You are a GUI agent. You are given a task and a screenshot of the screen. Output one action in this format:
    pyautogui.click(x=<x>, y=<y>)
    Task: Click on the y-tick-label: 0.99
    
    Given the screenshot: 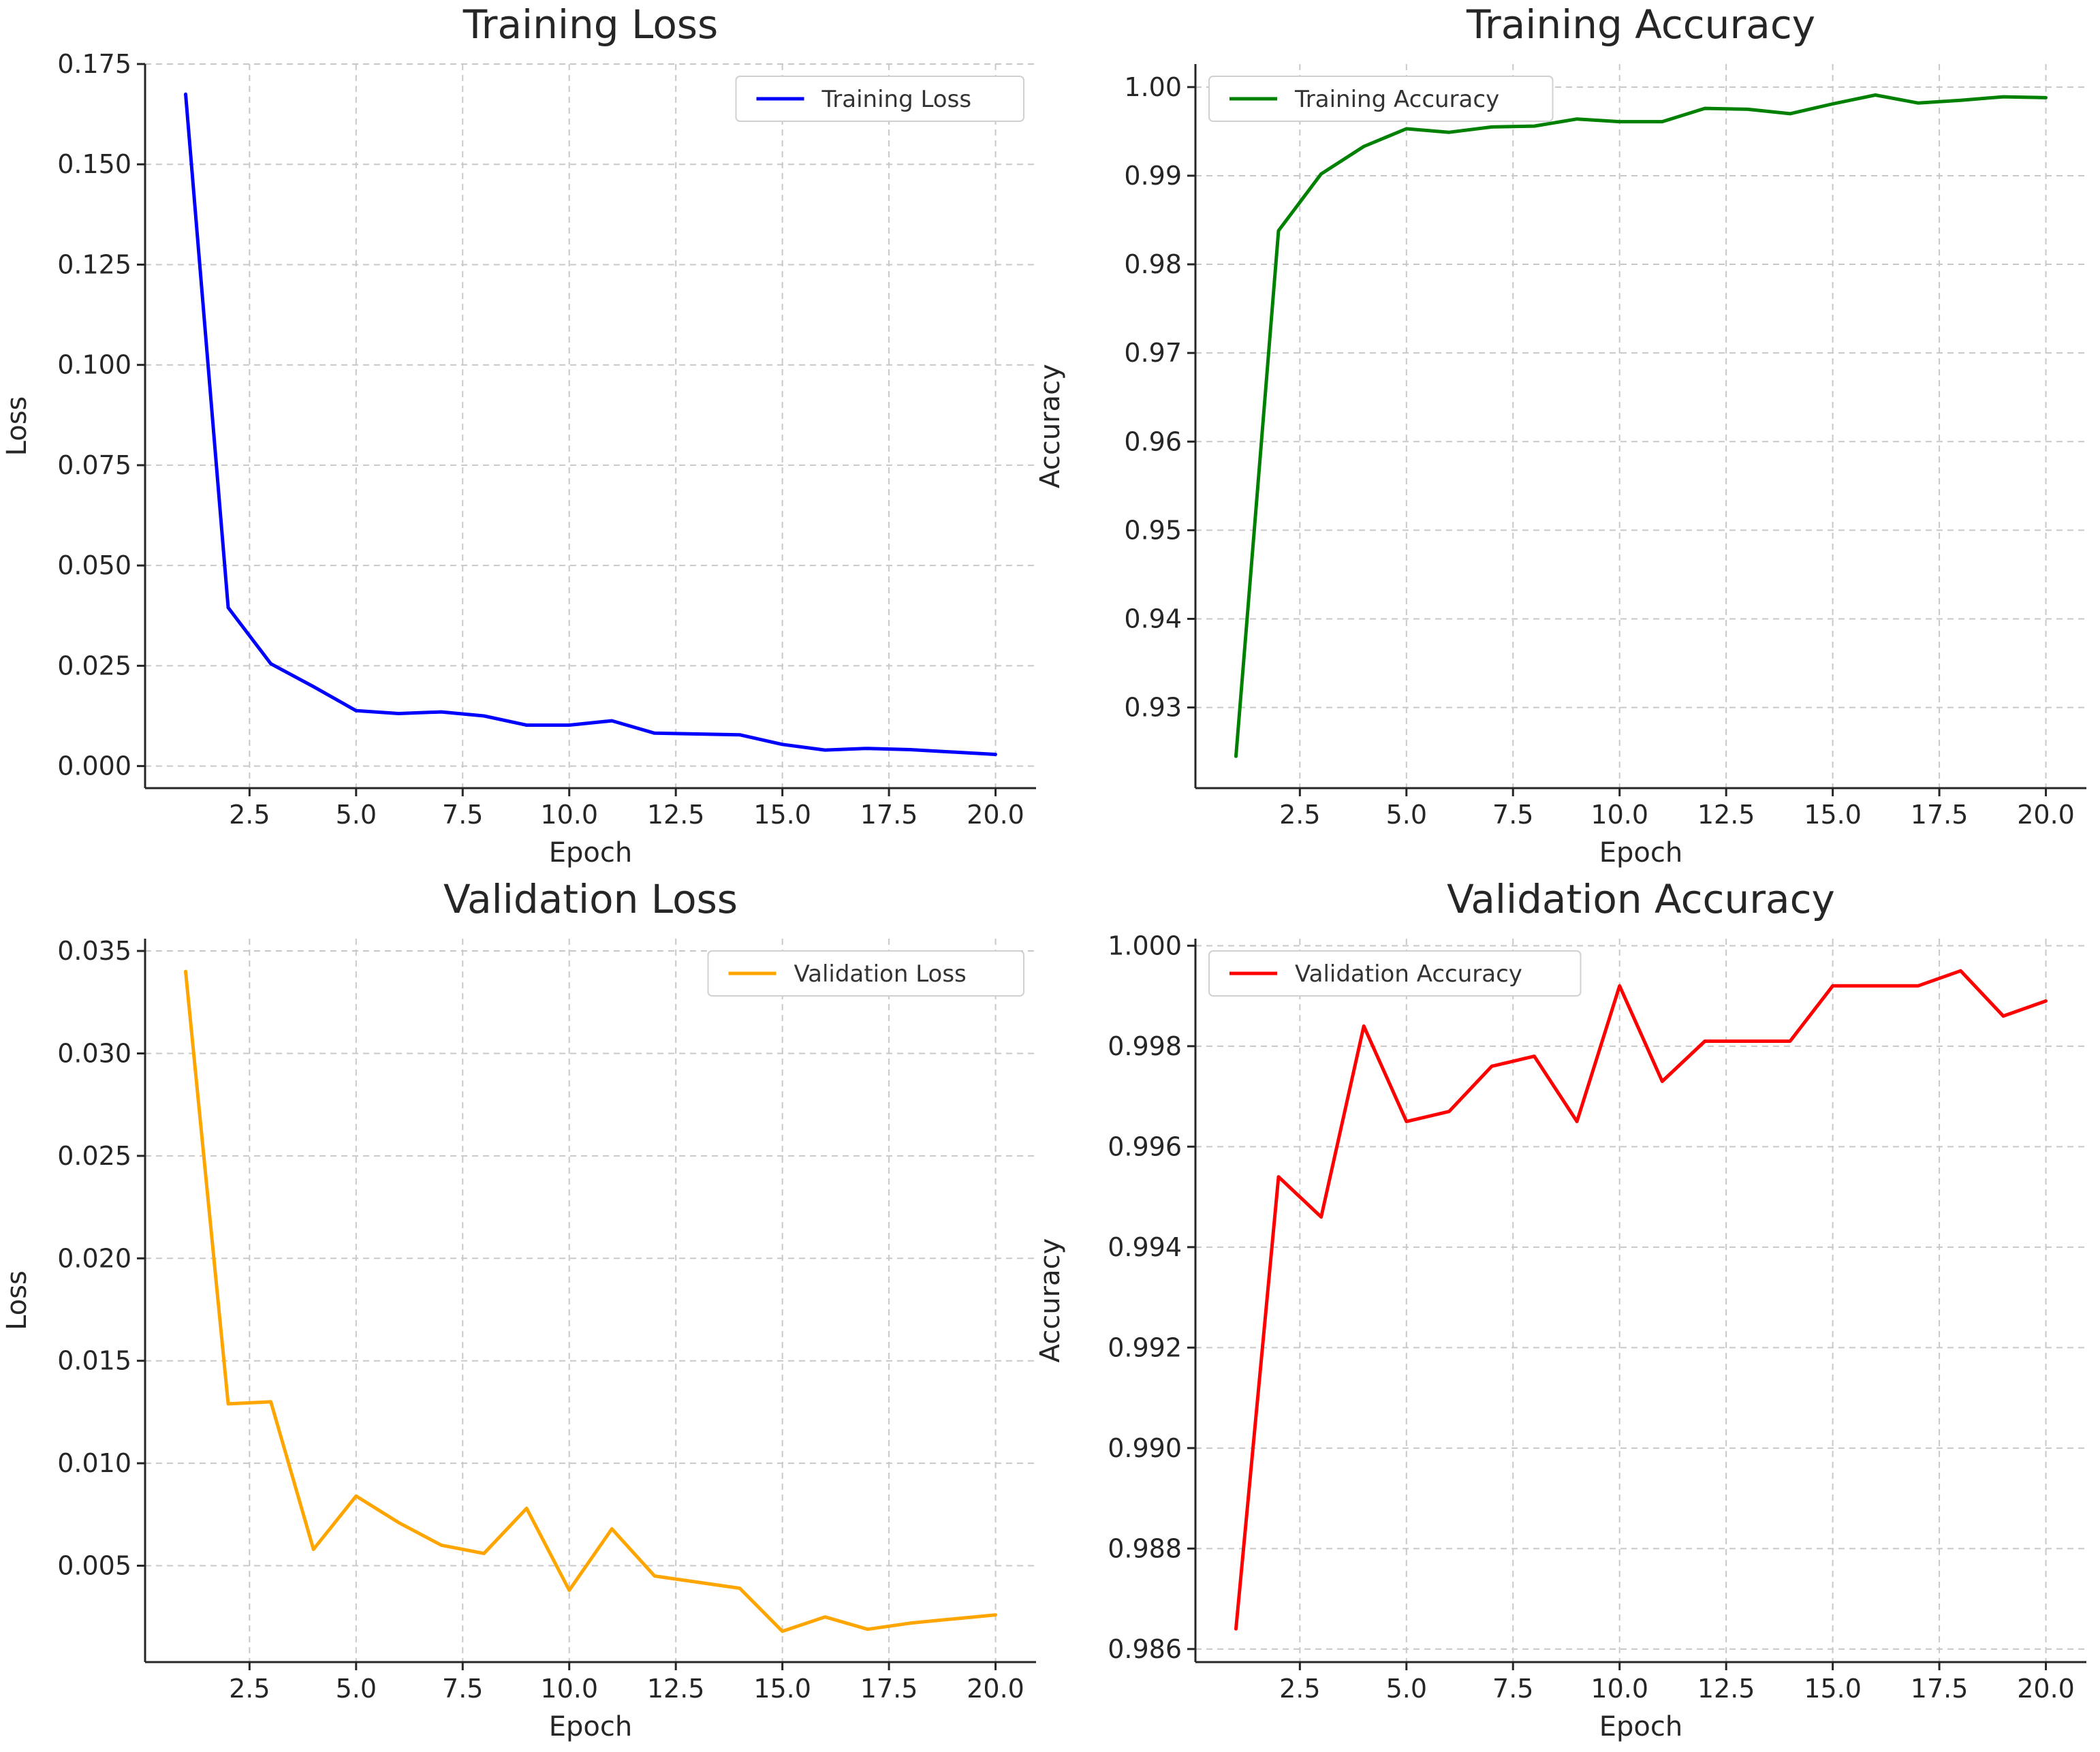 What is the action you would take?
    pyautogui.click(x=1153, y=176)
    